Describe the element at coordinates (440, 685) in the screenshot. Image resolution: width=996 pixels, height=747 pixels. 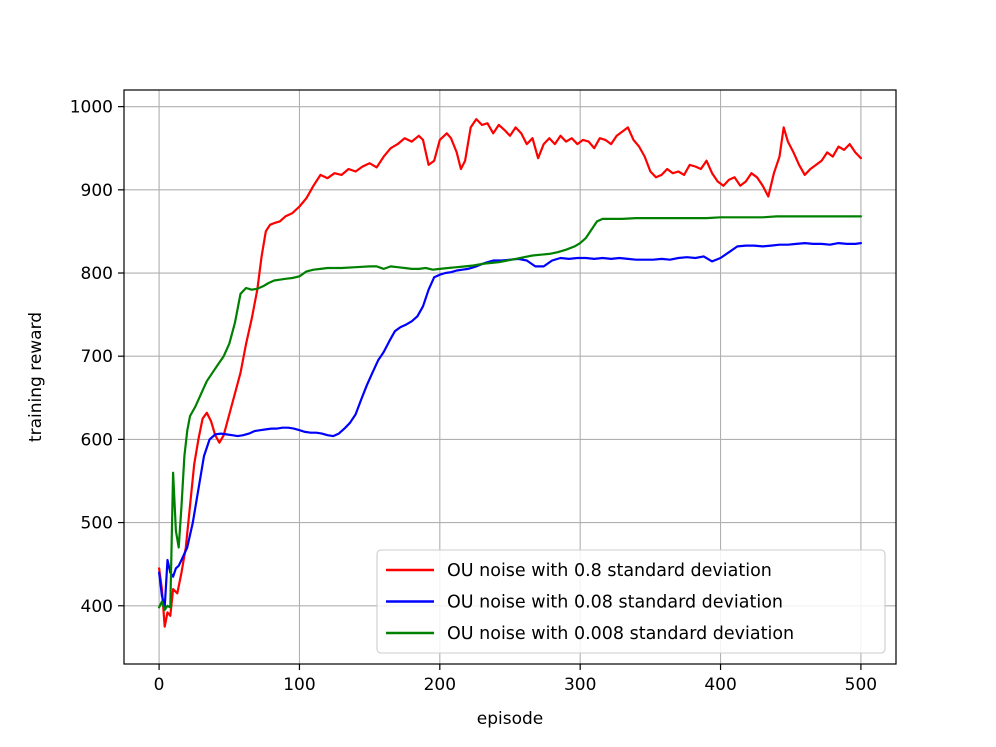
I see `x-tick-label: 200` at that location.